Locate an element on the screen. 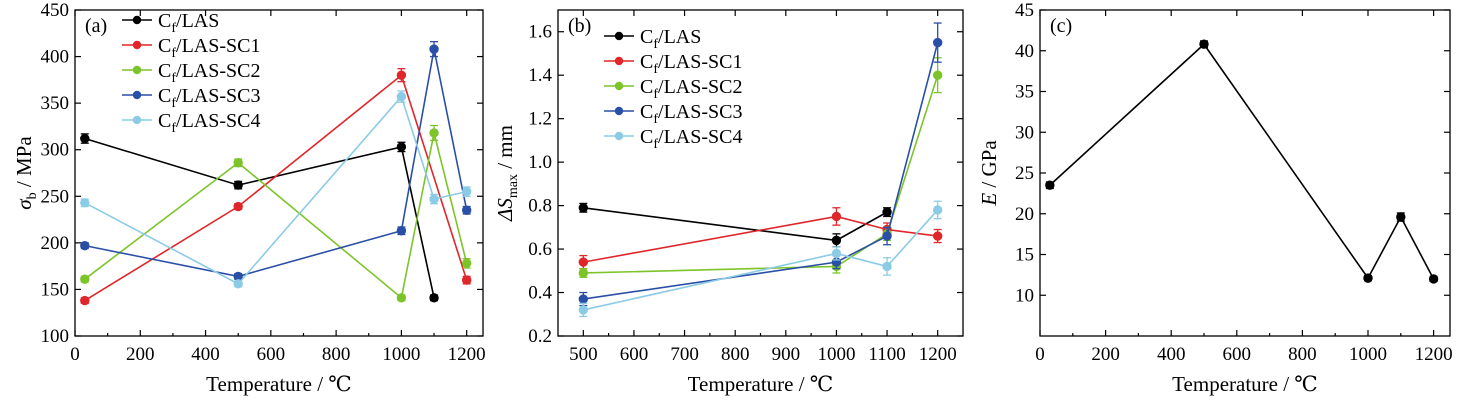 The image size is (1458, 403). y-tick-label: 400 is located at coordinates (55, 57).